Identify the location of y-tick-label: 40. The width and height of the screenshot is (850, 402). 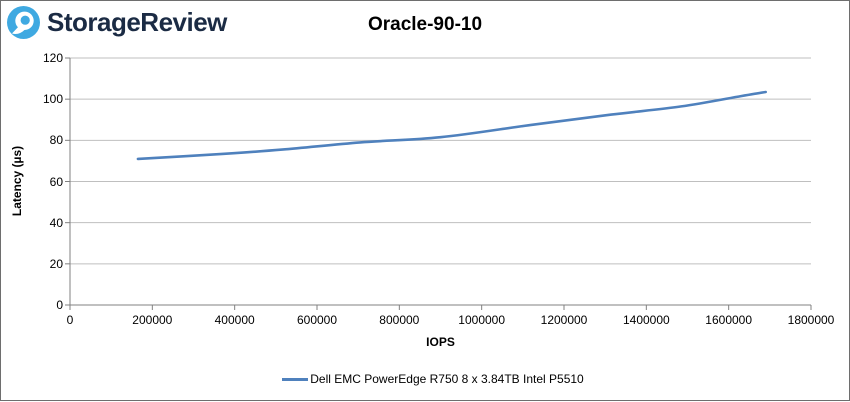
(56, 222).